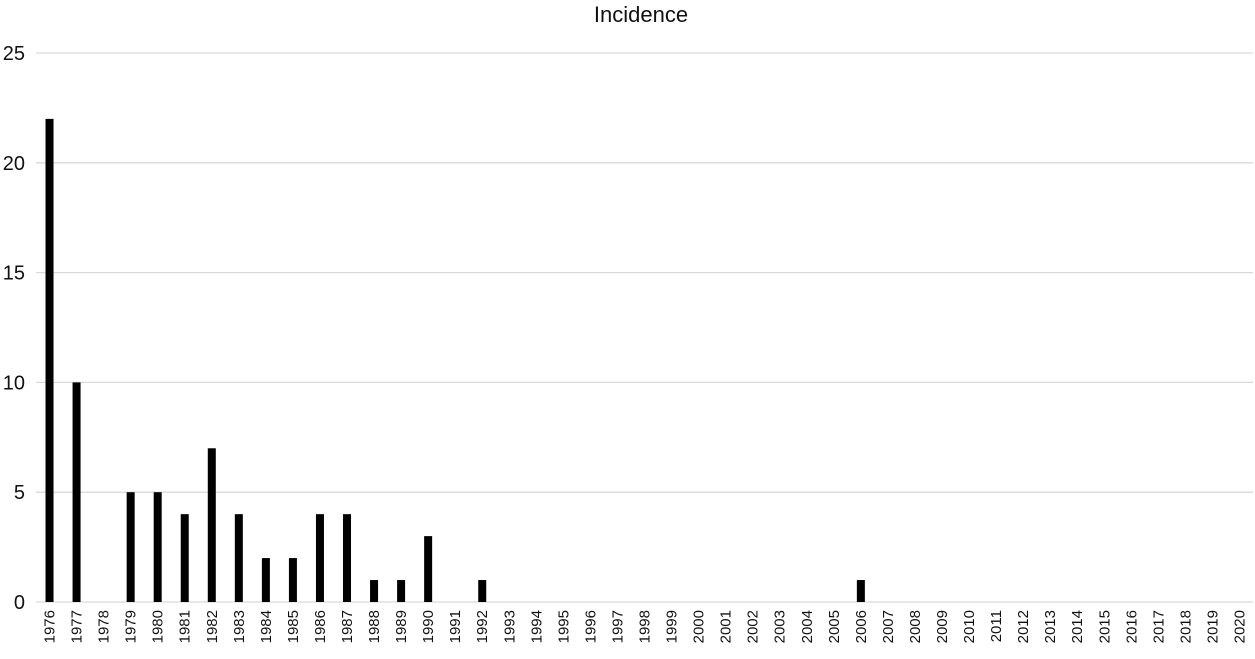 Image resolution: width=1255 pixels, height=659 pixels. What do you see at coordinates (861, 626) in the screenshot?
I see `x-tick-label: 2006` at bounding box center [861, 626].